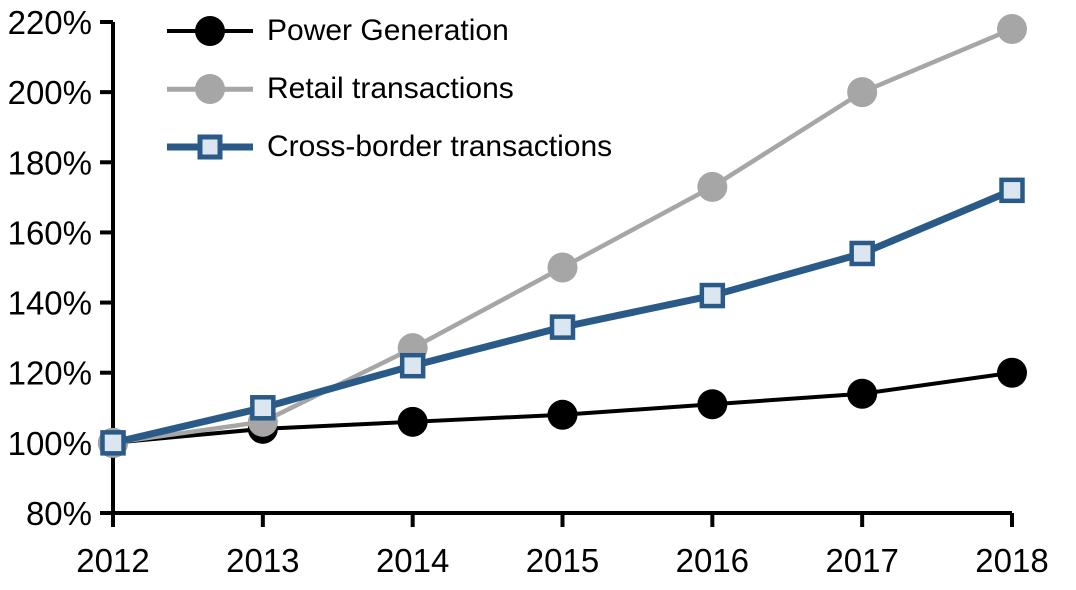 The image size is (1076, 590). Describe the element at coordinates (50, 232) in the screenshot. I see `y-axis-tick-label: 160%` at that location.